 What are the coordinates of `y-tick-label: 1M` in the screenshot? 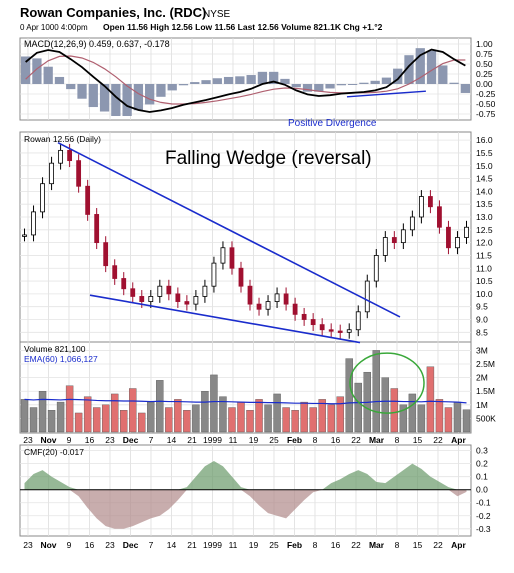 It's located at (482, 405).